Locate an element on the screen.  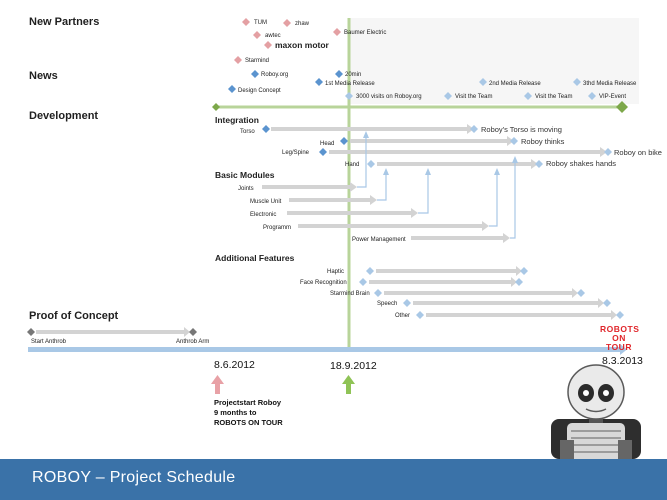
module-row-label: Electronic is located at coordinates (263, 215).